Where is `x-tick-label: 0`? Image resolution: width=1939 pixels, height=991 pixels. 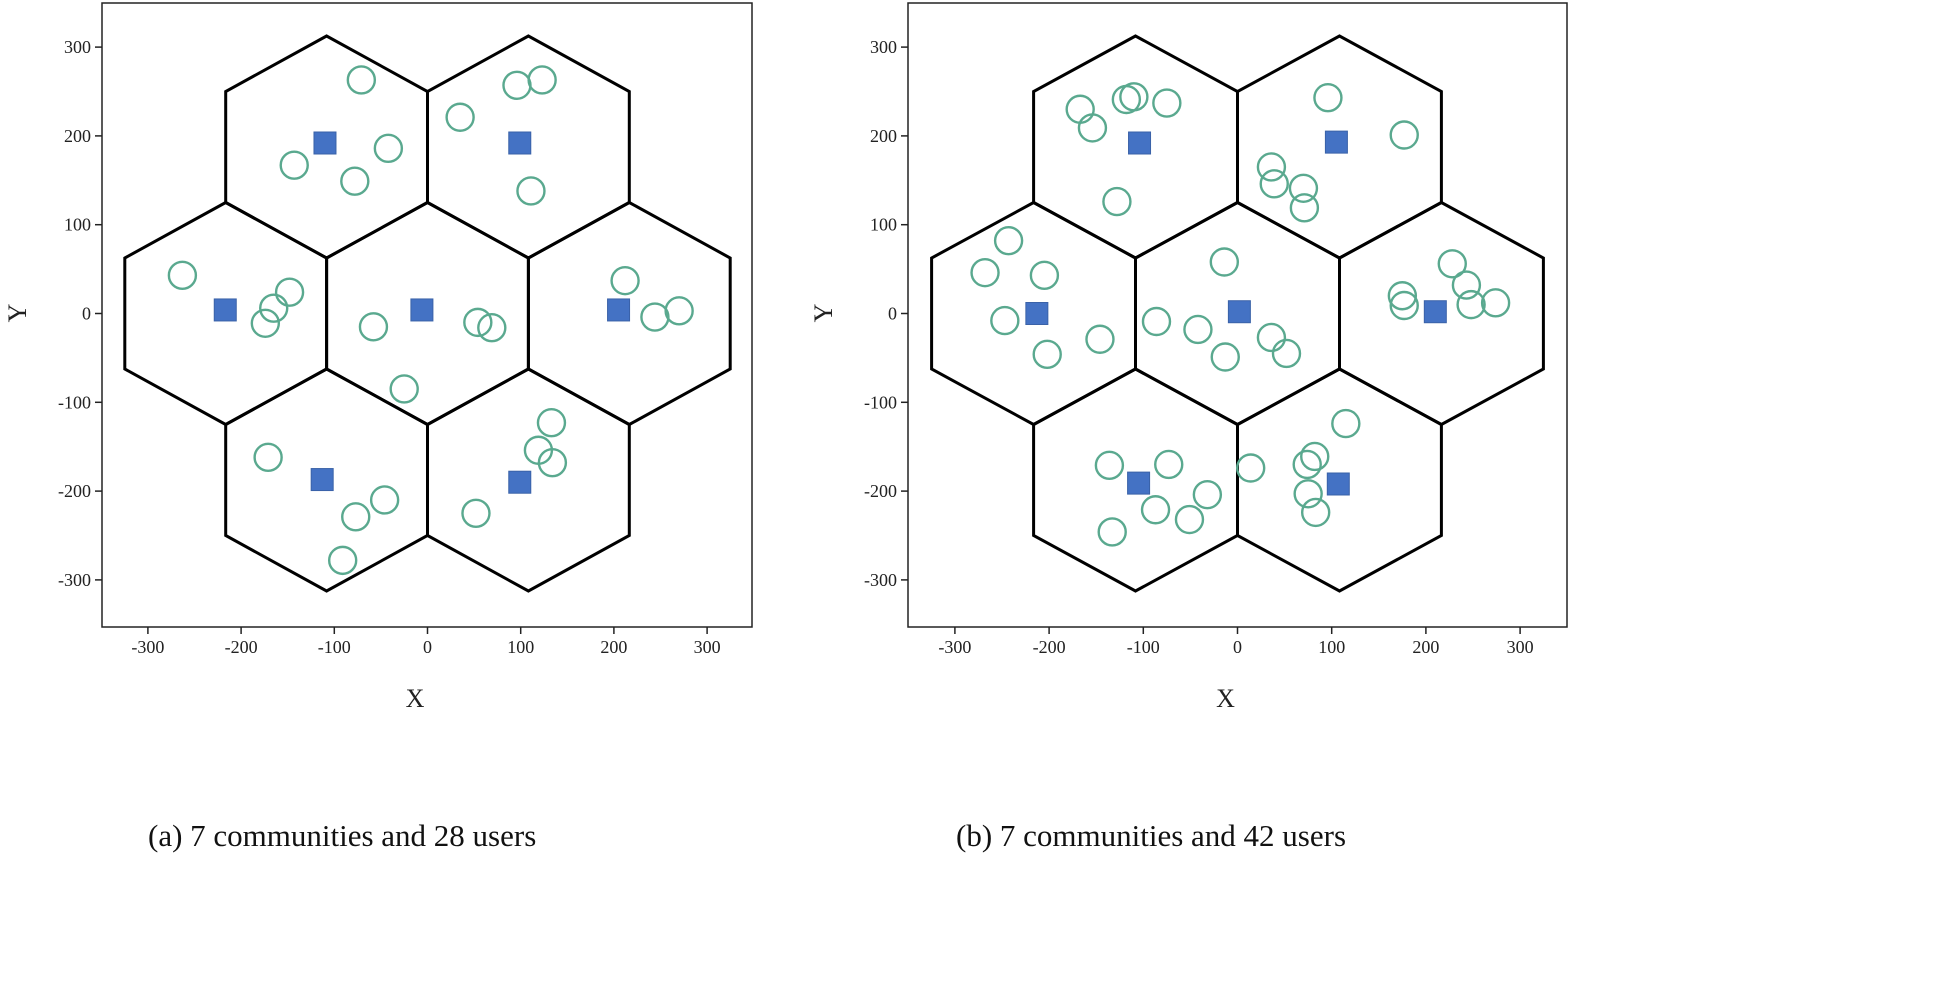
x-tick-label: 0 is located at coordinates (1237, 647).